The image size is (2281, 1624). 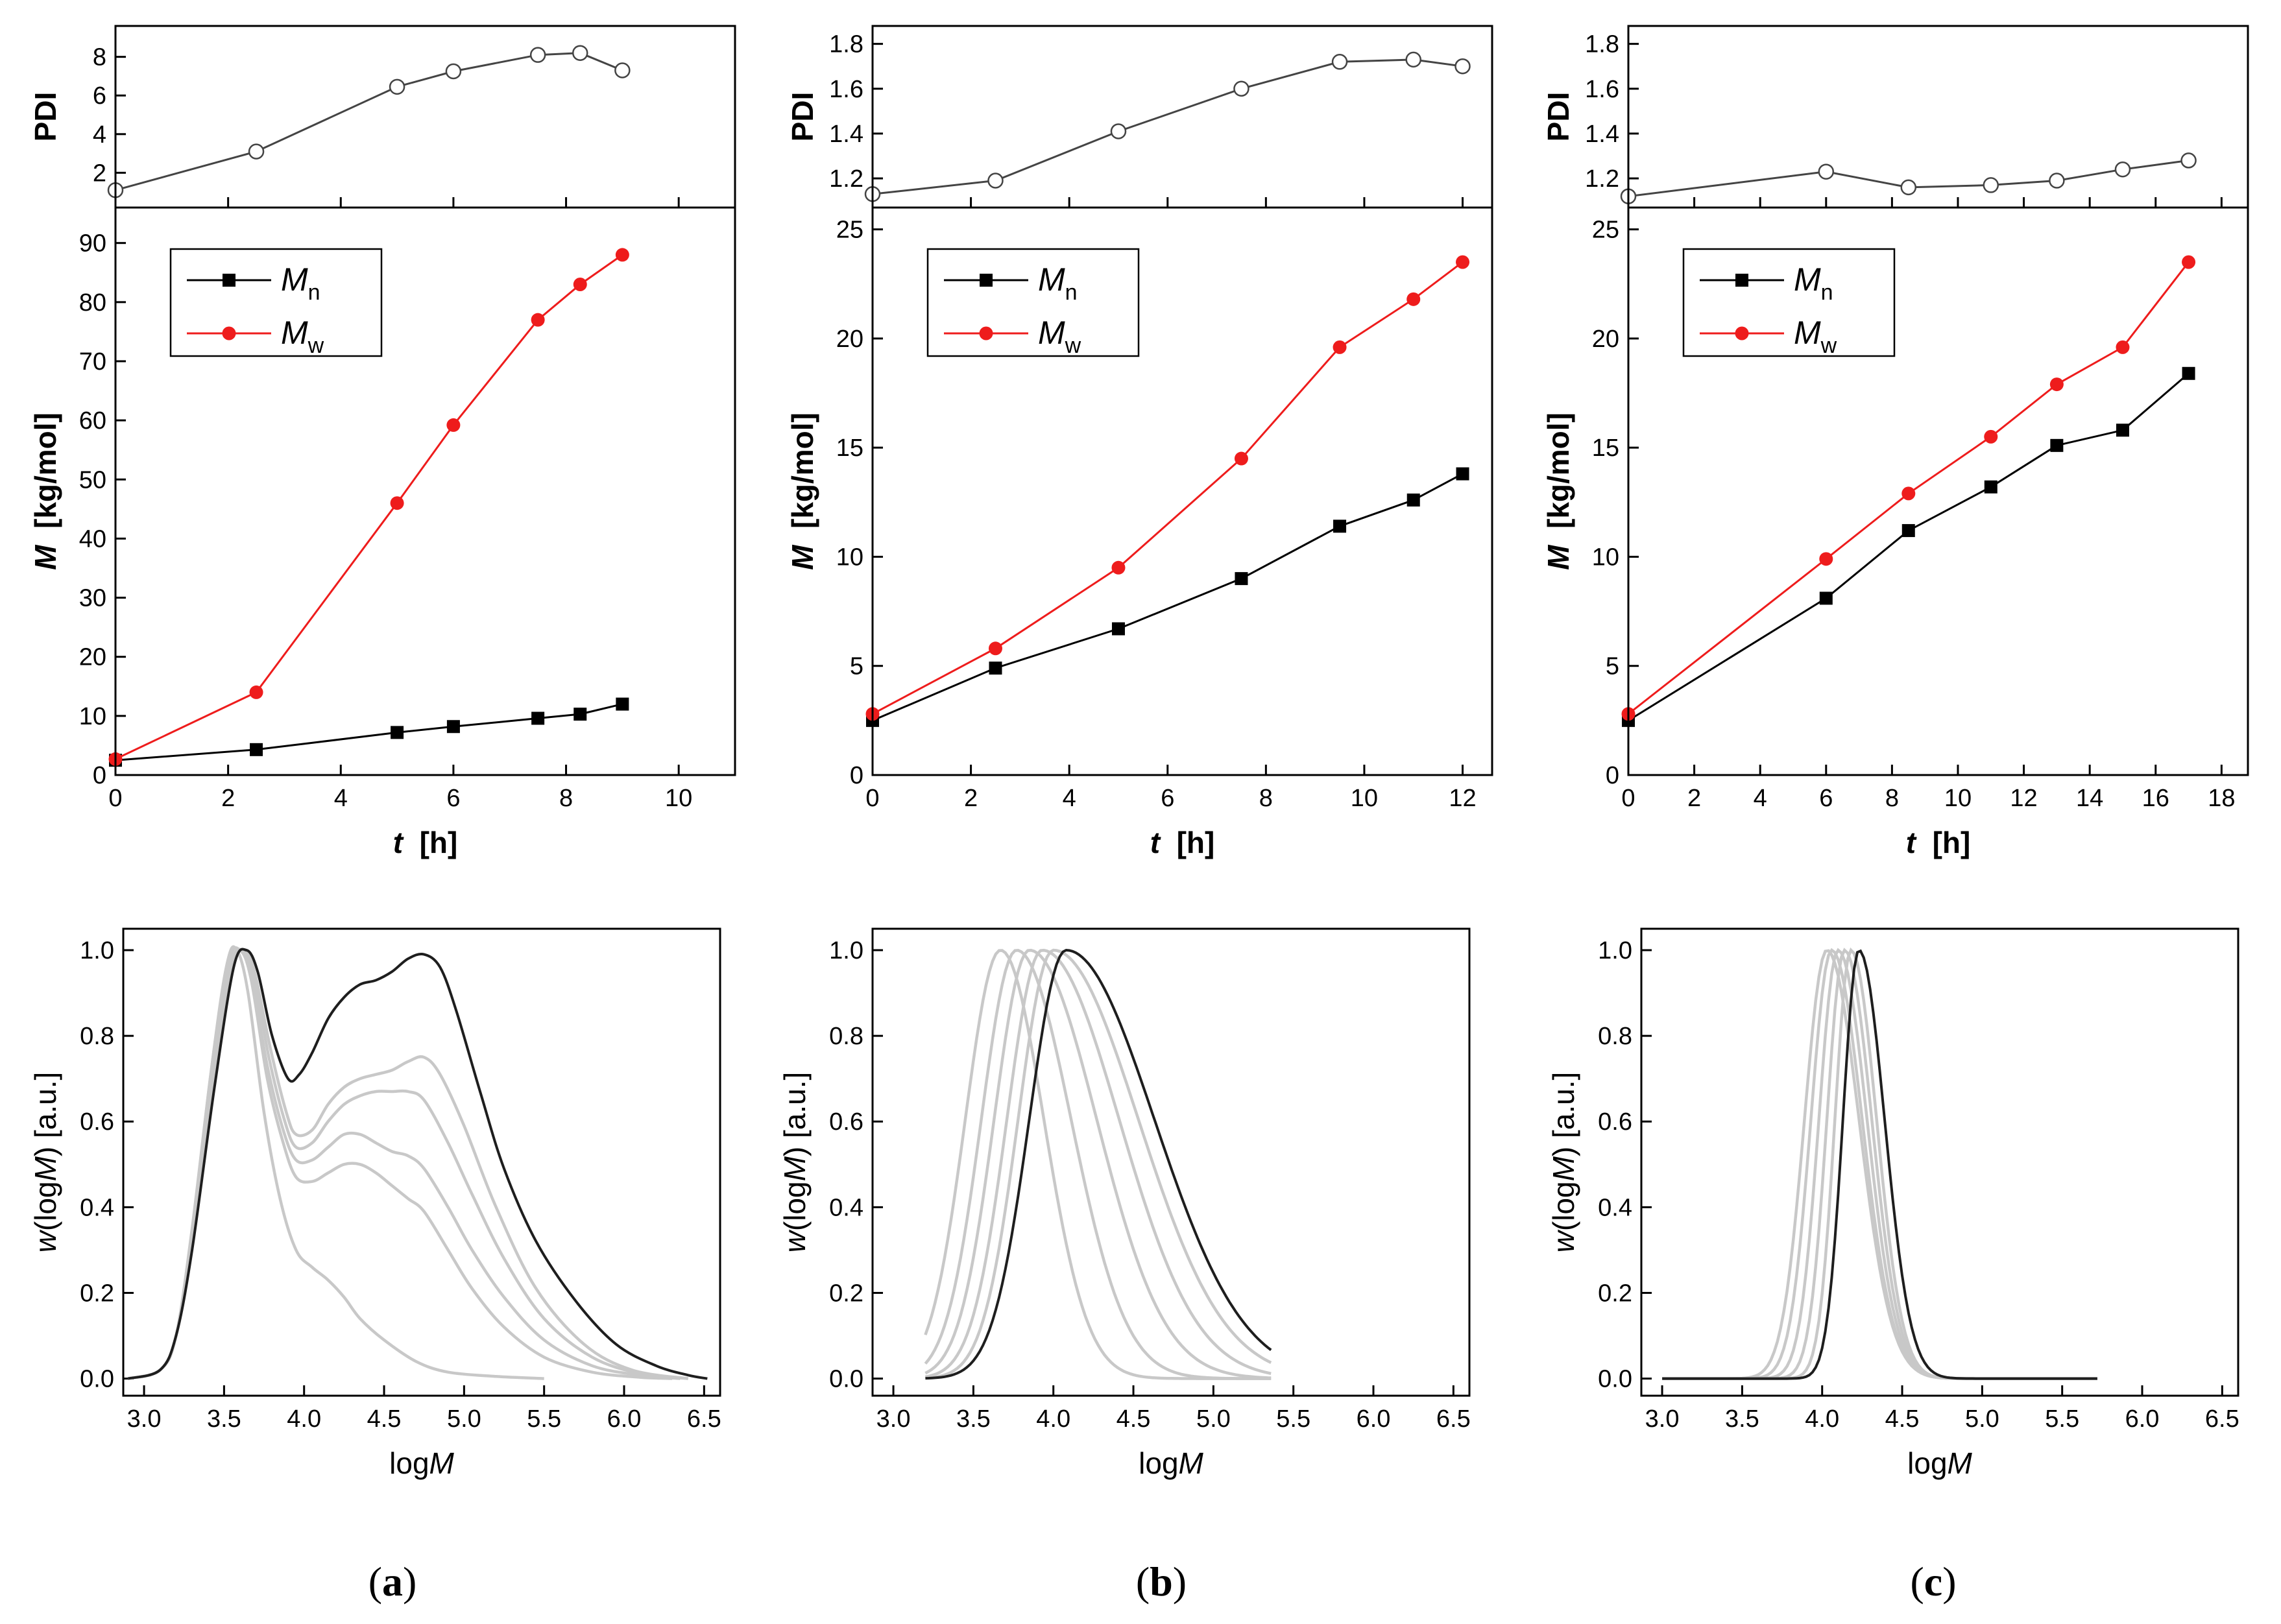 What do you see at coordinates (1453, 1419) in the screenshot?
I see `panel-b-mwd-xtick-label-7: 6.5` at bounding box center [1453, 1419].